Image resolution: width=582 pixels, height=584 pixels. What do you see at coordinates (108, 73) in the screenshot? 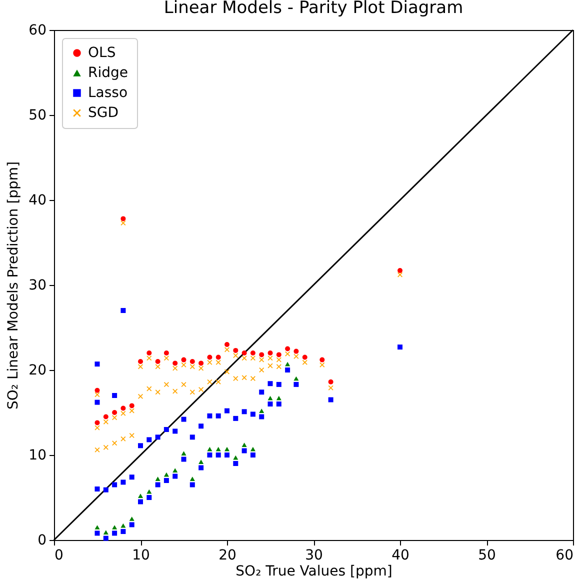
I see `legend-label: Ridge` at bounding box center [108, 73].